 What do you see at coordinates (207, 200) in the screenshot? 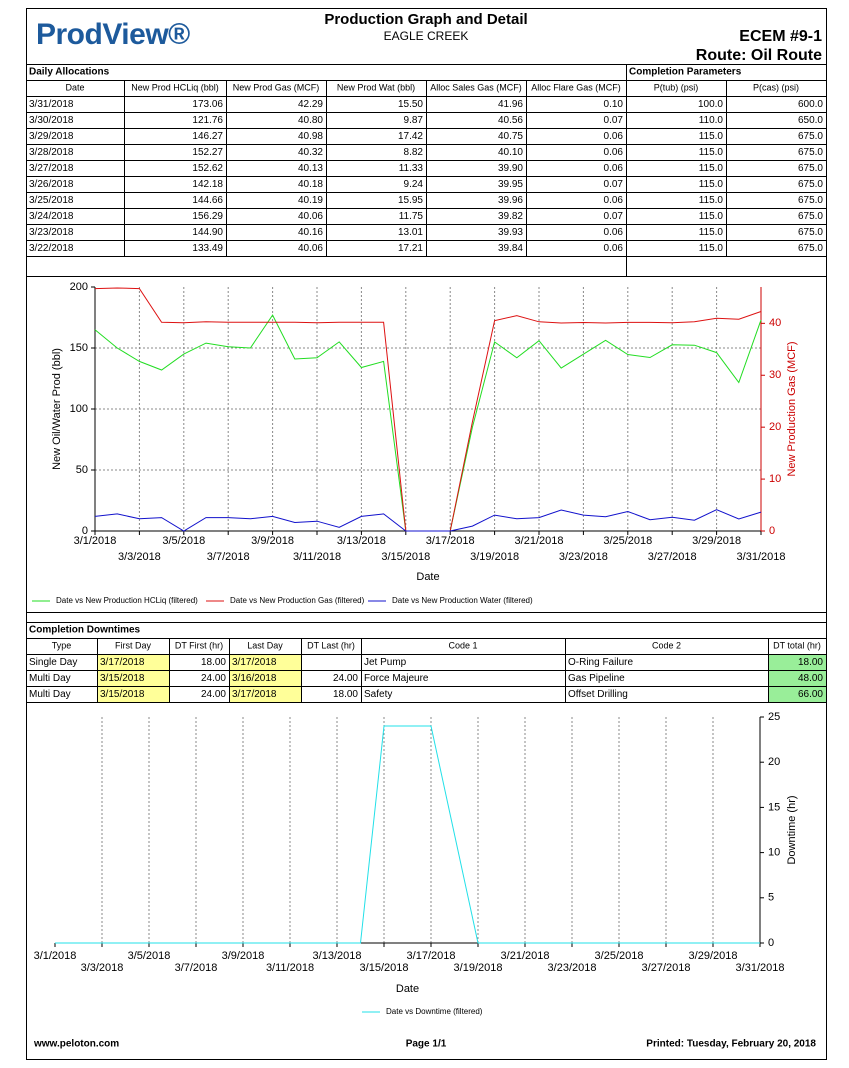
I see `table-cell: 144.66` at bounding box center [207, 200].